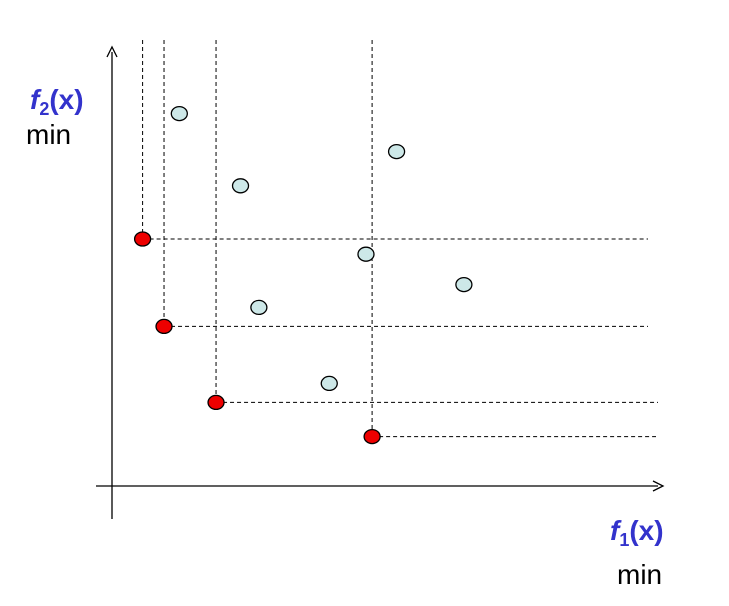 The height and width of the screenshot is (606, 729). I want to click on x-axis-label: f1(x), so click(637, 535).